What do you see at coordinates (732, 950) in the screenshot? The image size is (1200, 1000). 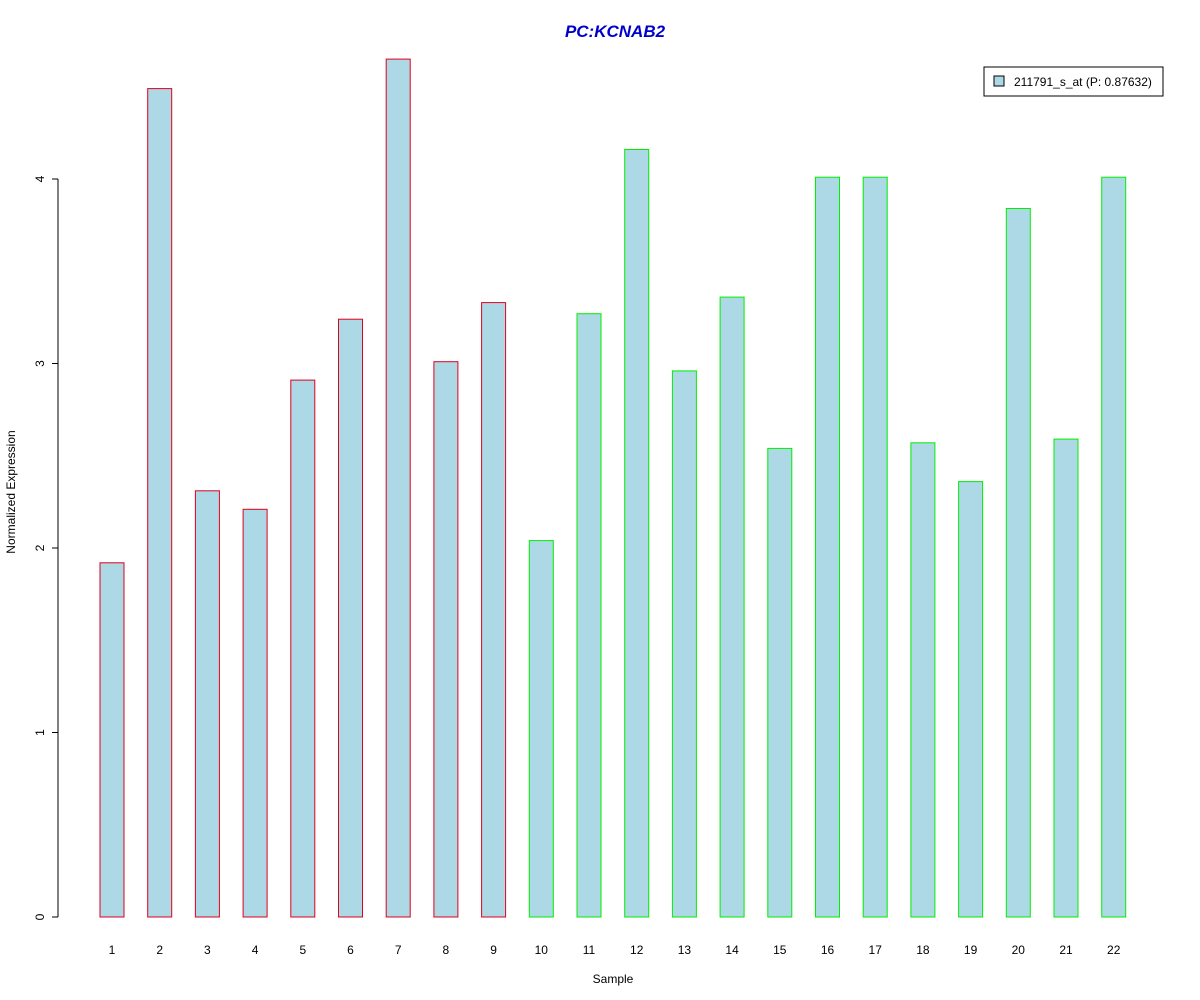 I see `x-tick-label: 14` at bounding box center [732, 950].